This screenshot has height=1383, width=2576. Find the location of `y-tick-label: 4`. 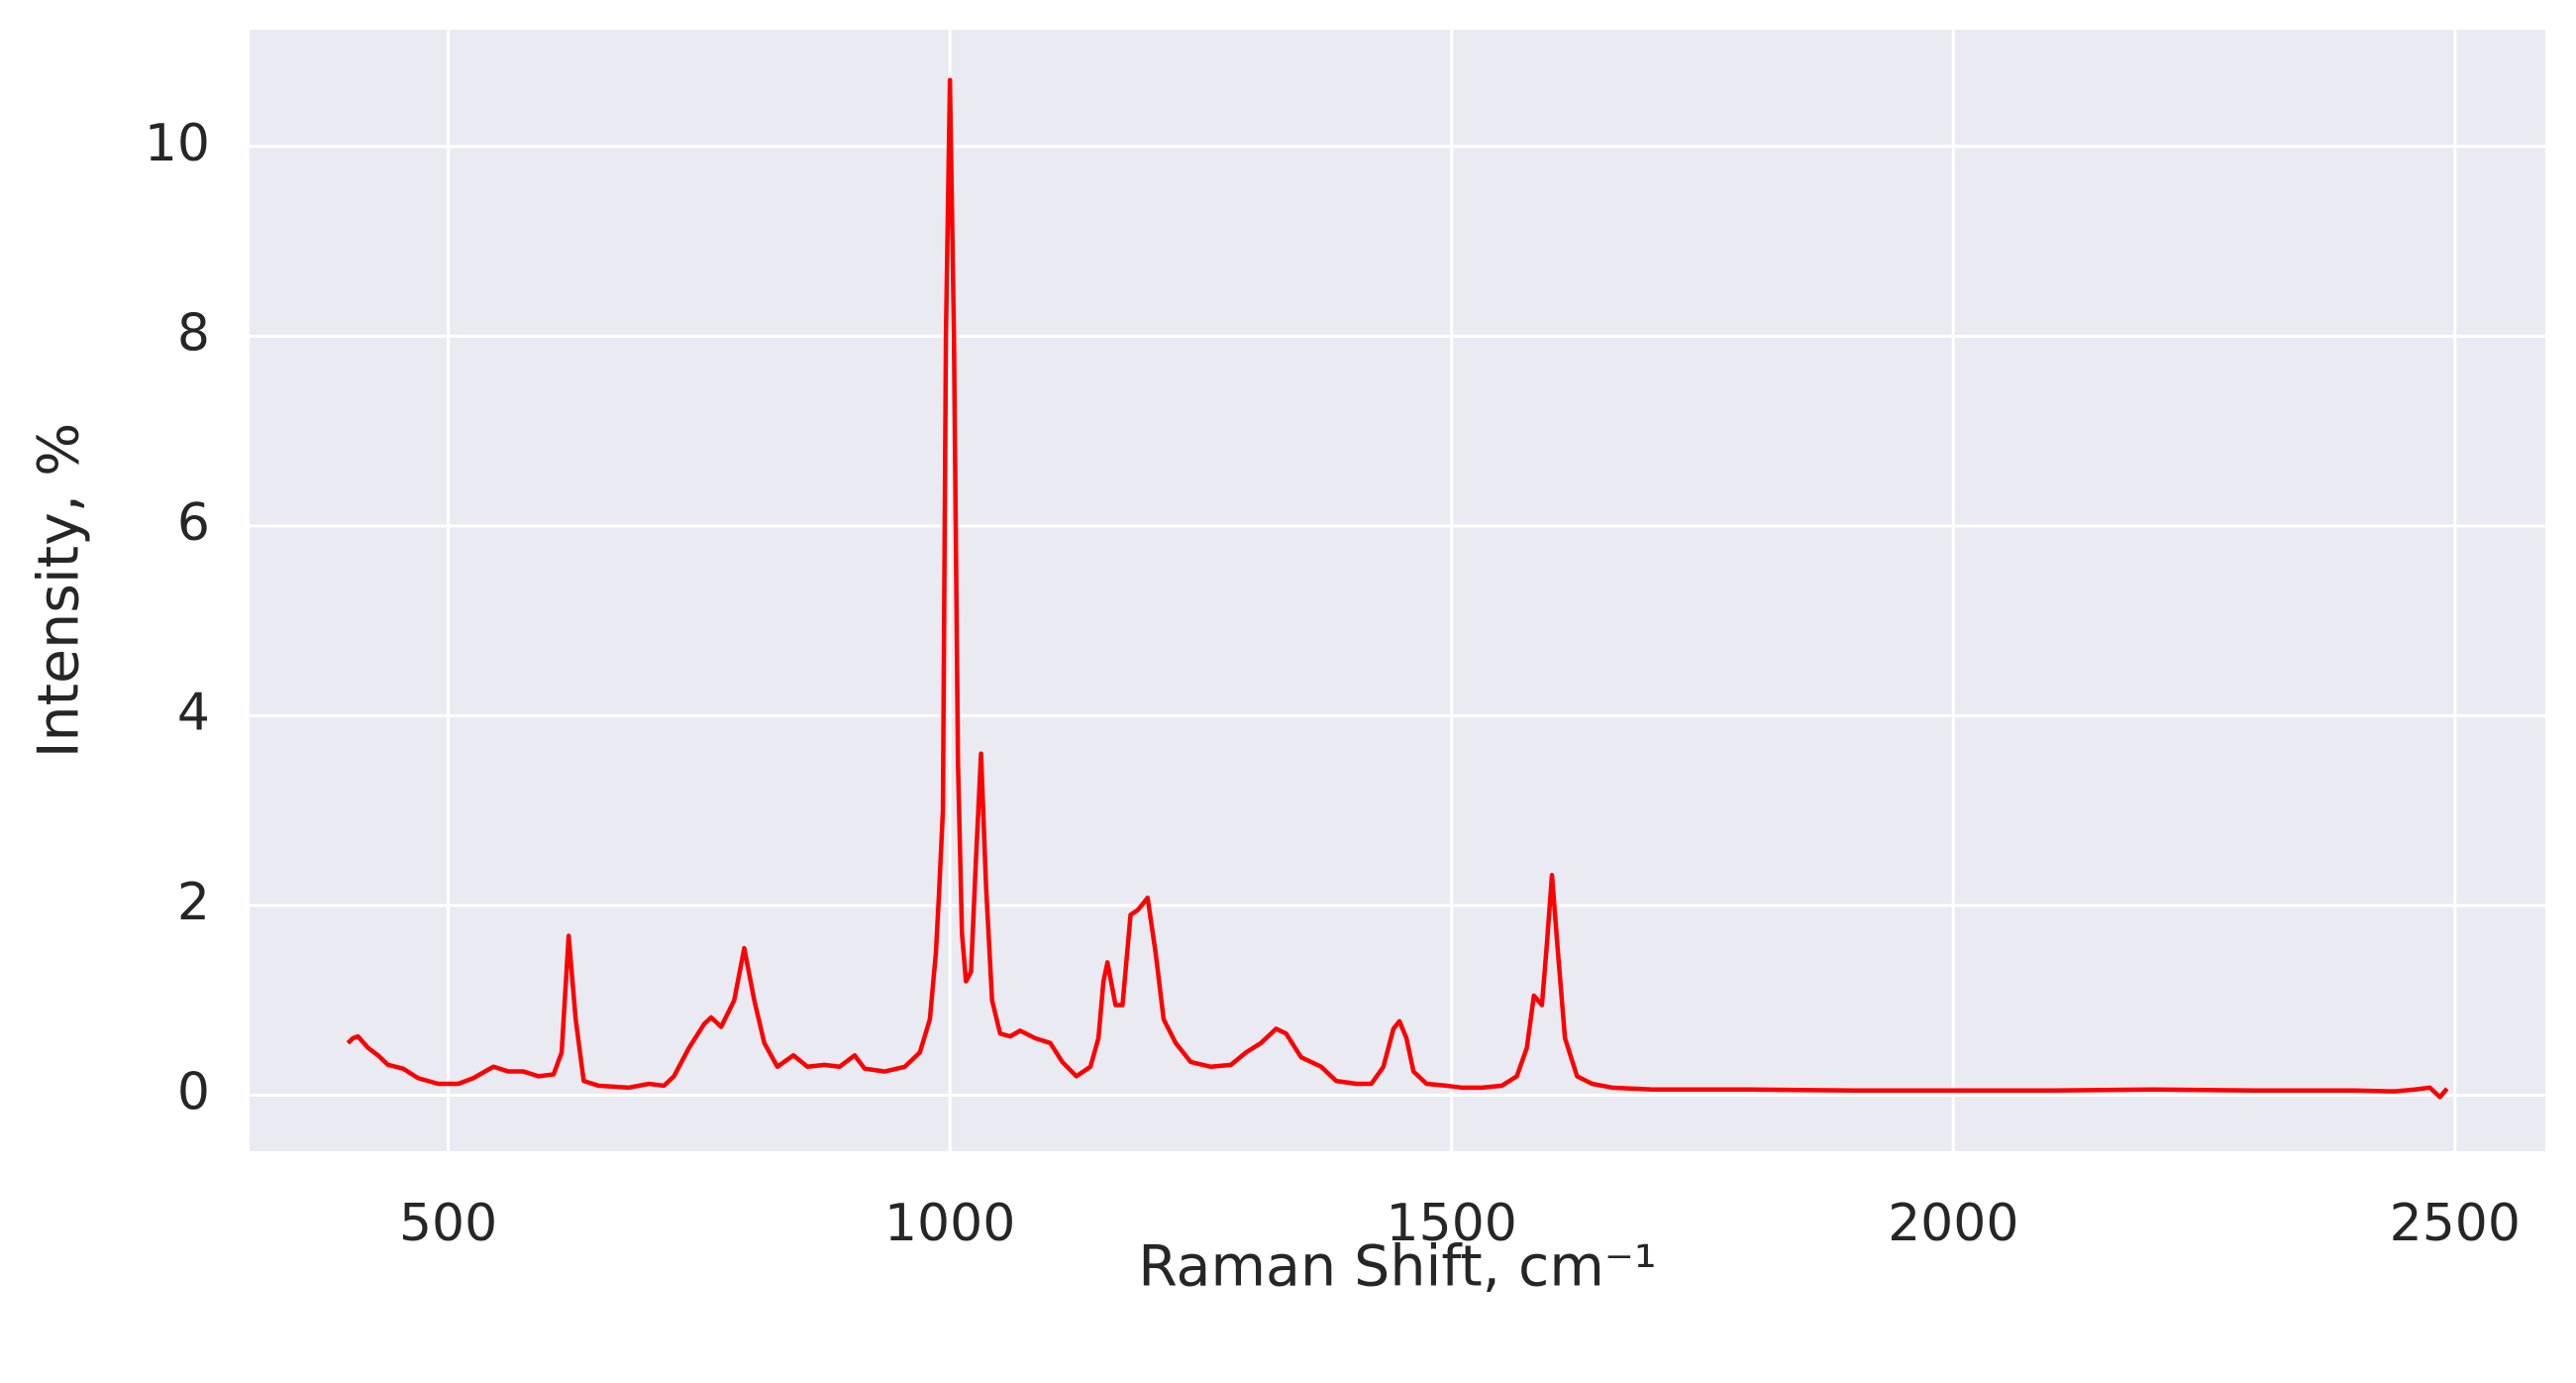

y-tick-label: 4 is located at coordinates (193, 712).